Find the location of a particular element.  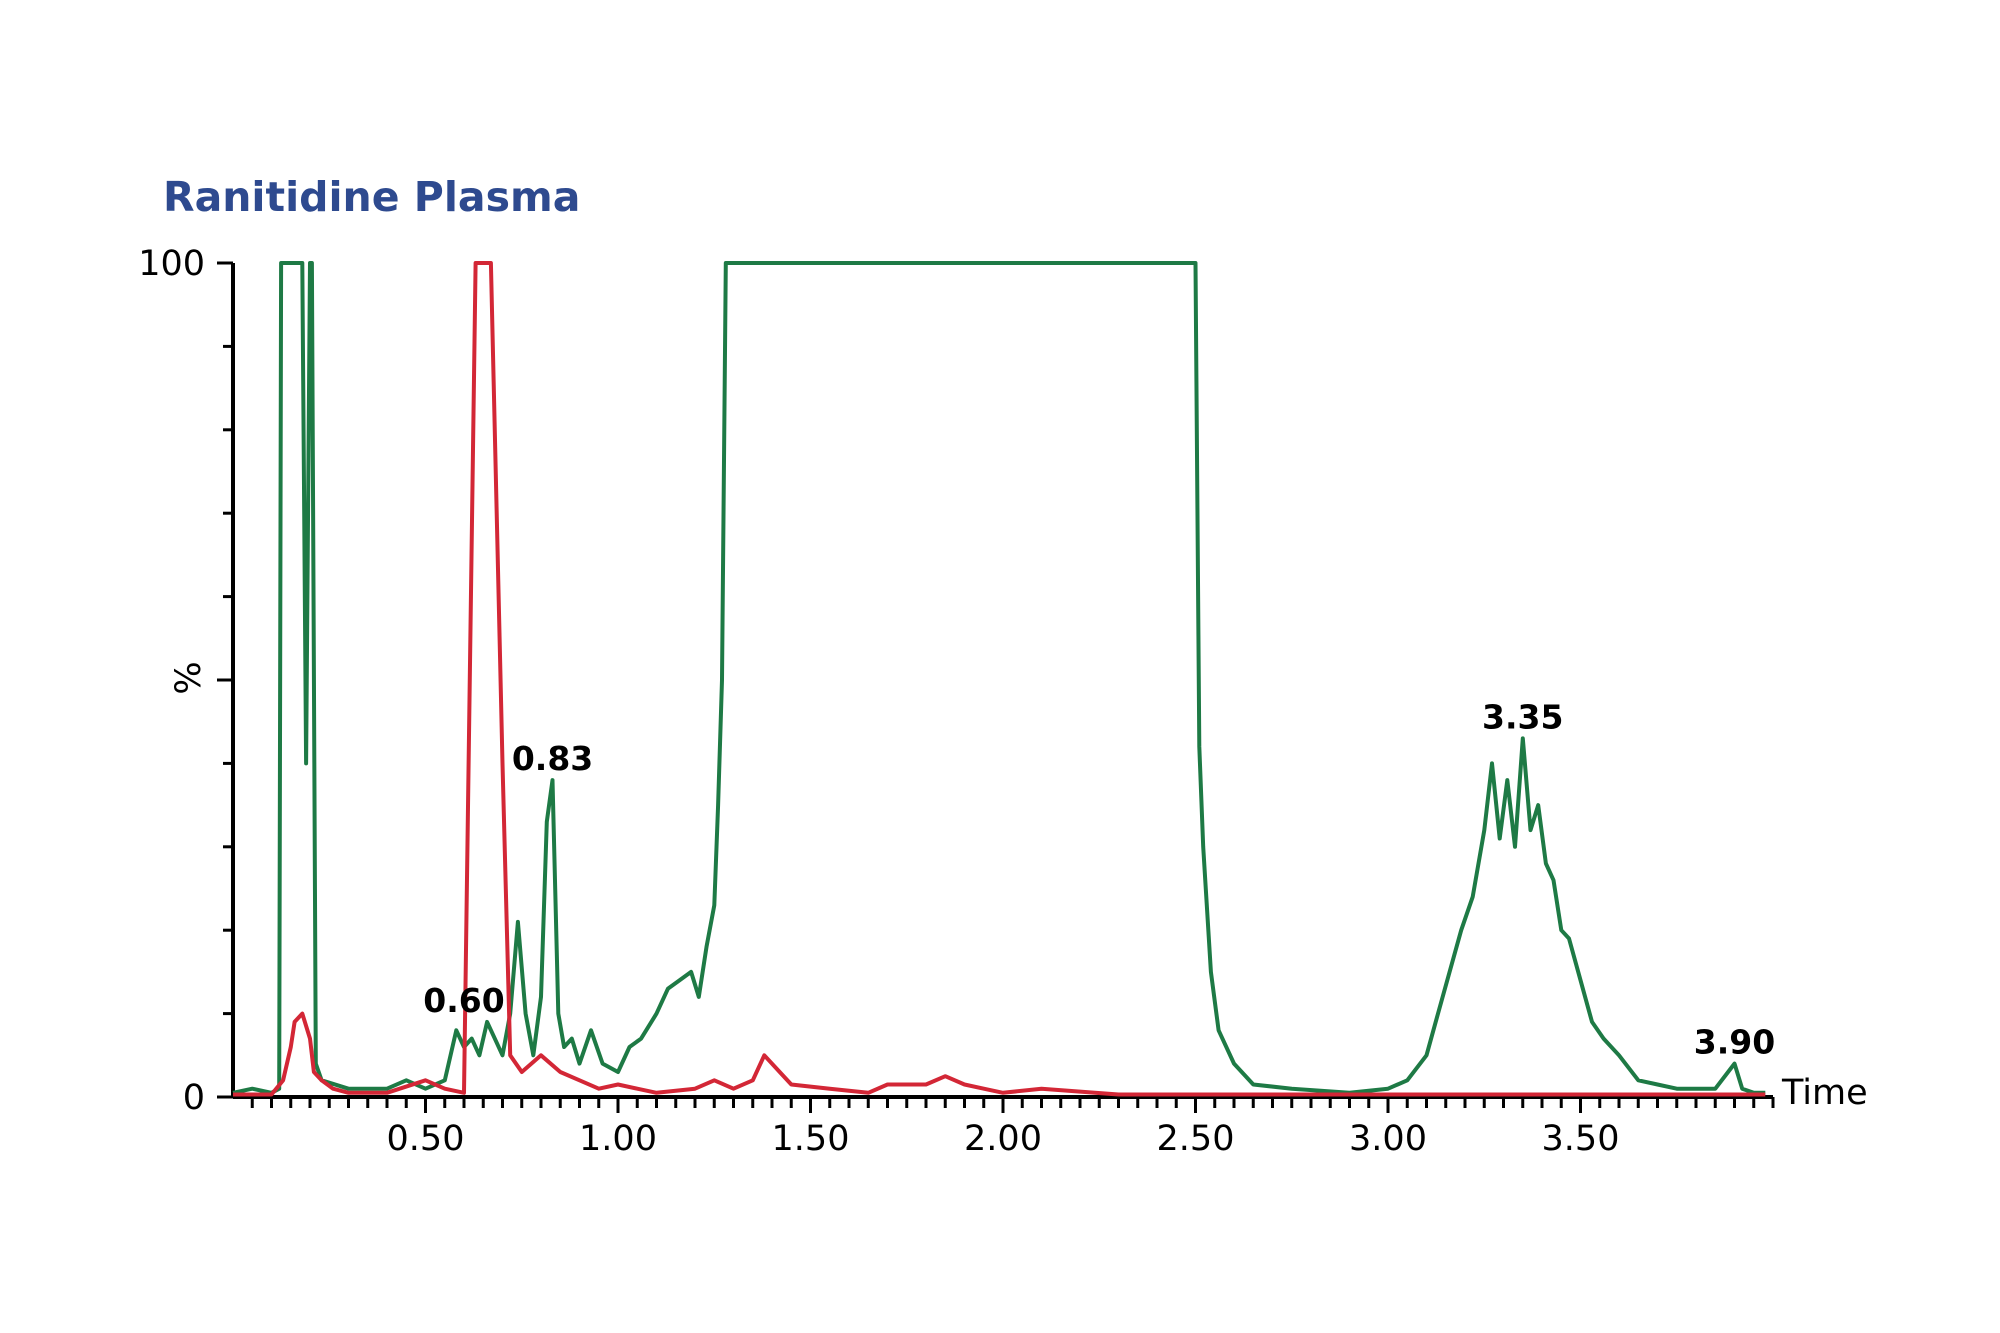

peak-label: 3.35 is located at coordinates (1522, 716).